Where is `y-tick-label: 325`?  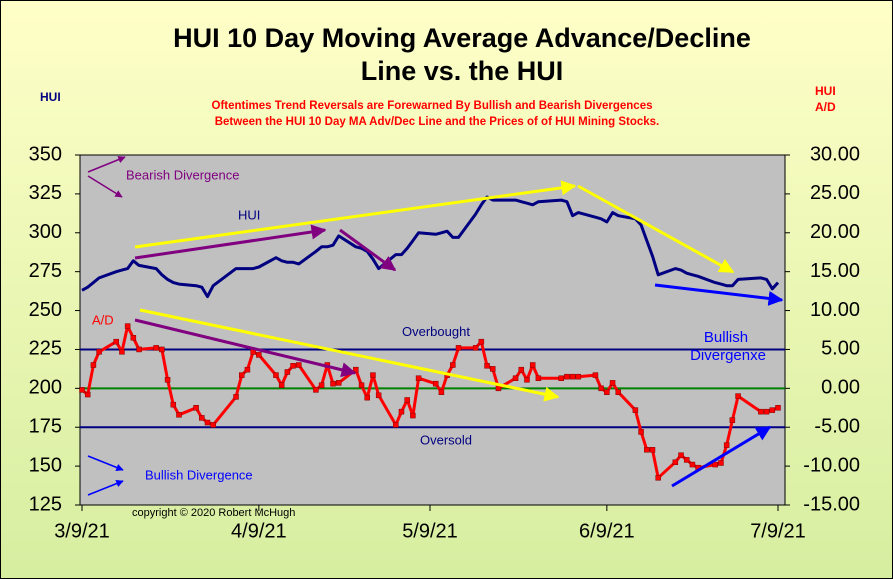 y-tick-label: 325 is located at coordinates (45, 193).